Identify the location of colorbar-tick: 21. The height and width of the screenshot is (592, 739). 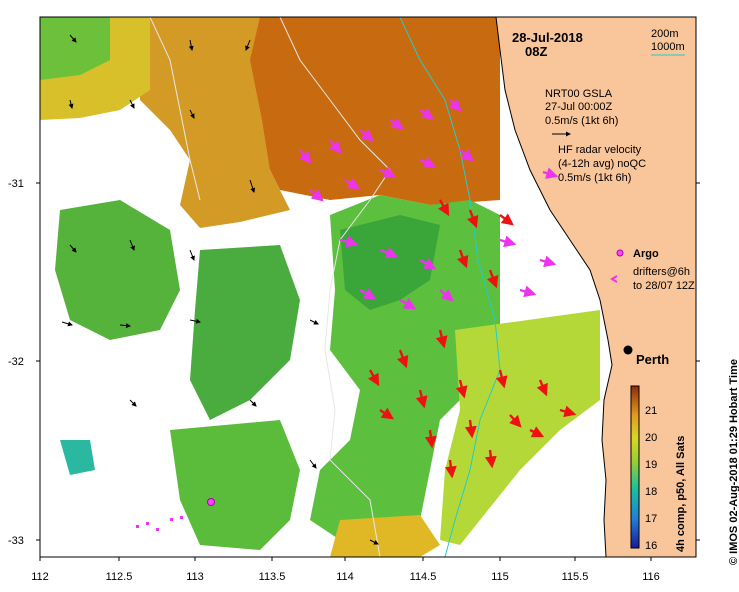
(651, 411).